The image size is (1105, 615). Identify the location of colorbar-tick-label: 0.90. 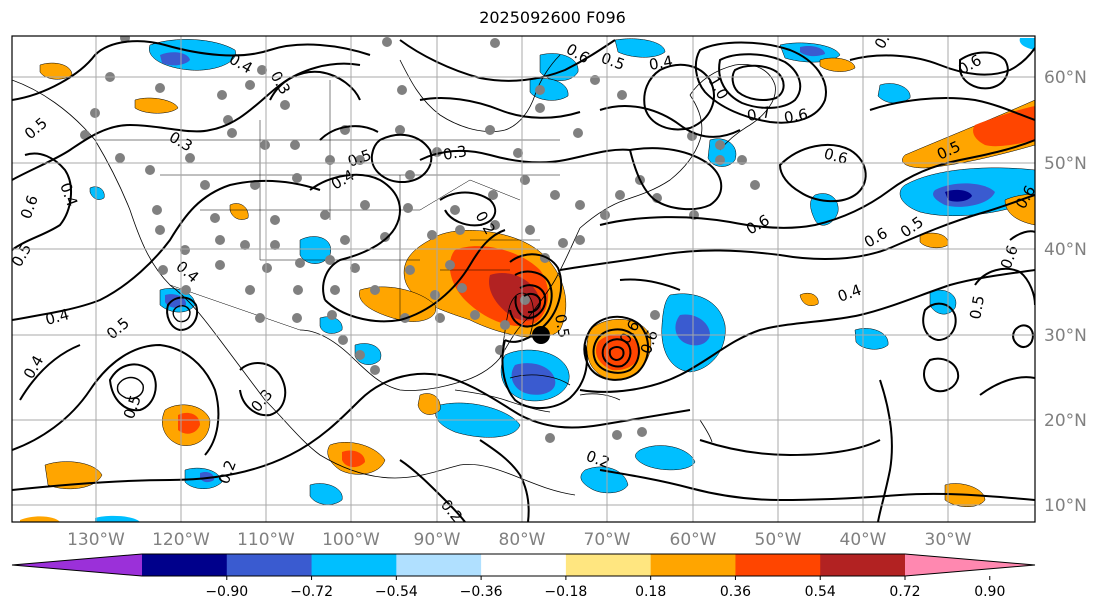
(989, 592).